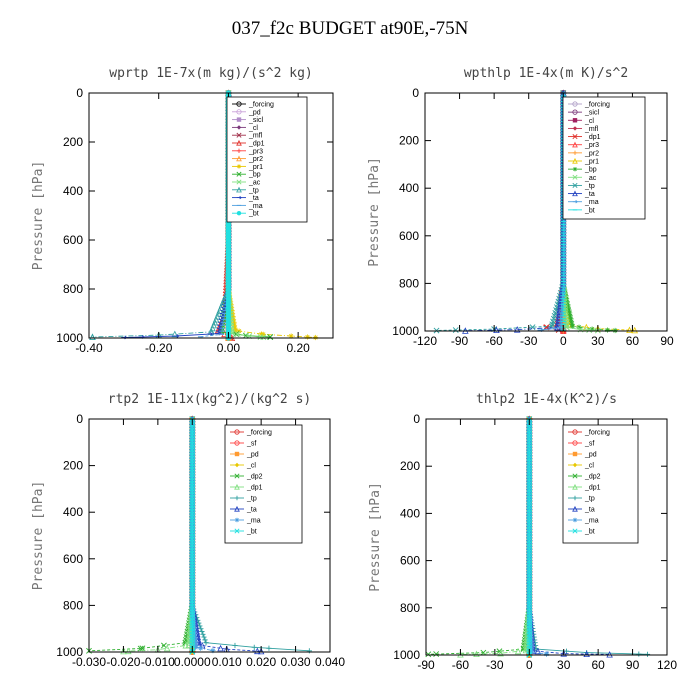  I want to click on legend-label: _ac, so click(254, 183).